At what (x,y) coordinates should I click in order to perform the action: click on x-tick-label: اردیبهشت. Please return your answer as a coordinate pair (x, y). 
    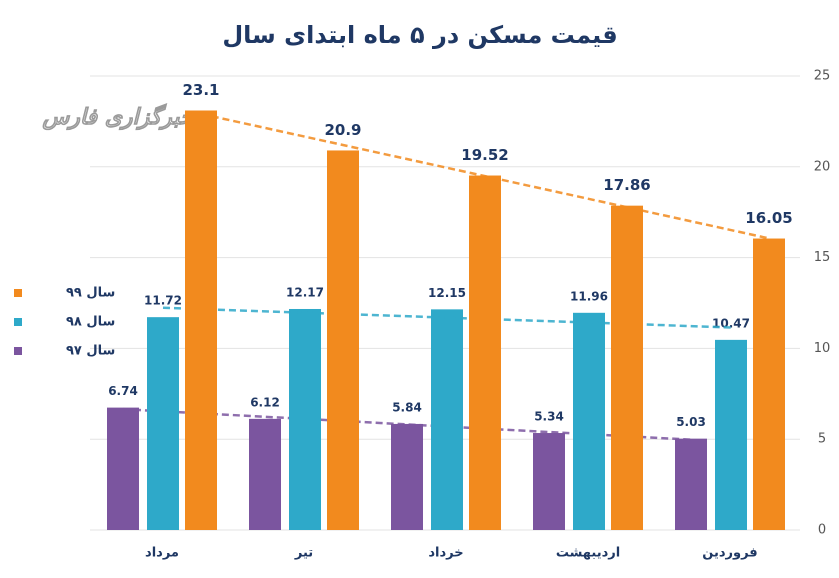
    Looking at the image, I should click on (588, 553).